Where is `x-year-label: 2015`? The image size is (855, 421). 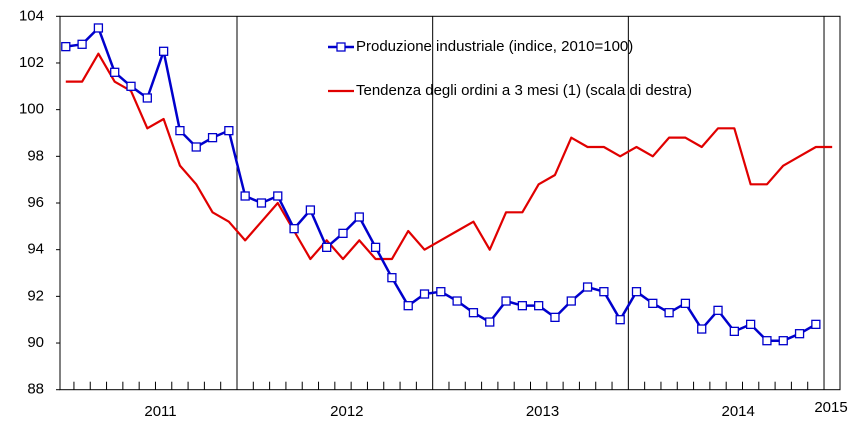 x-year-label: 2015 is located at coordinates (830, 407).